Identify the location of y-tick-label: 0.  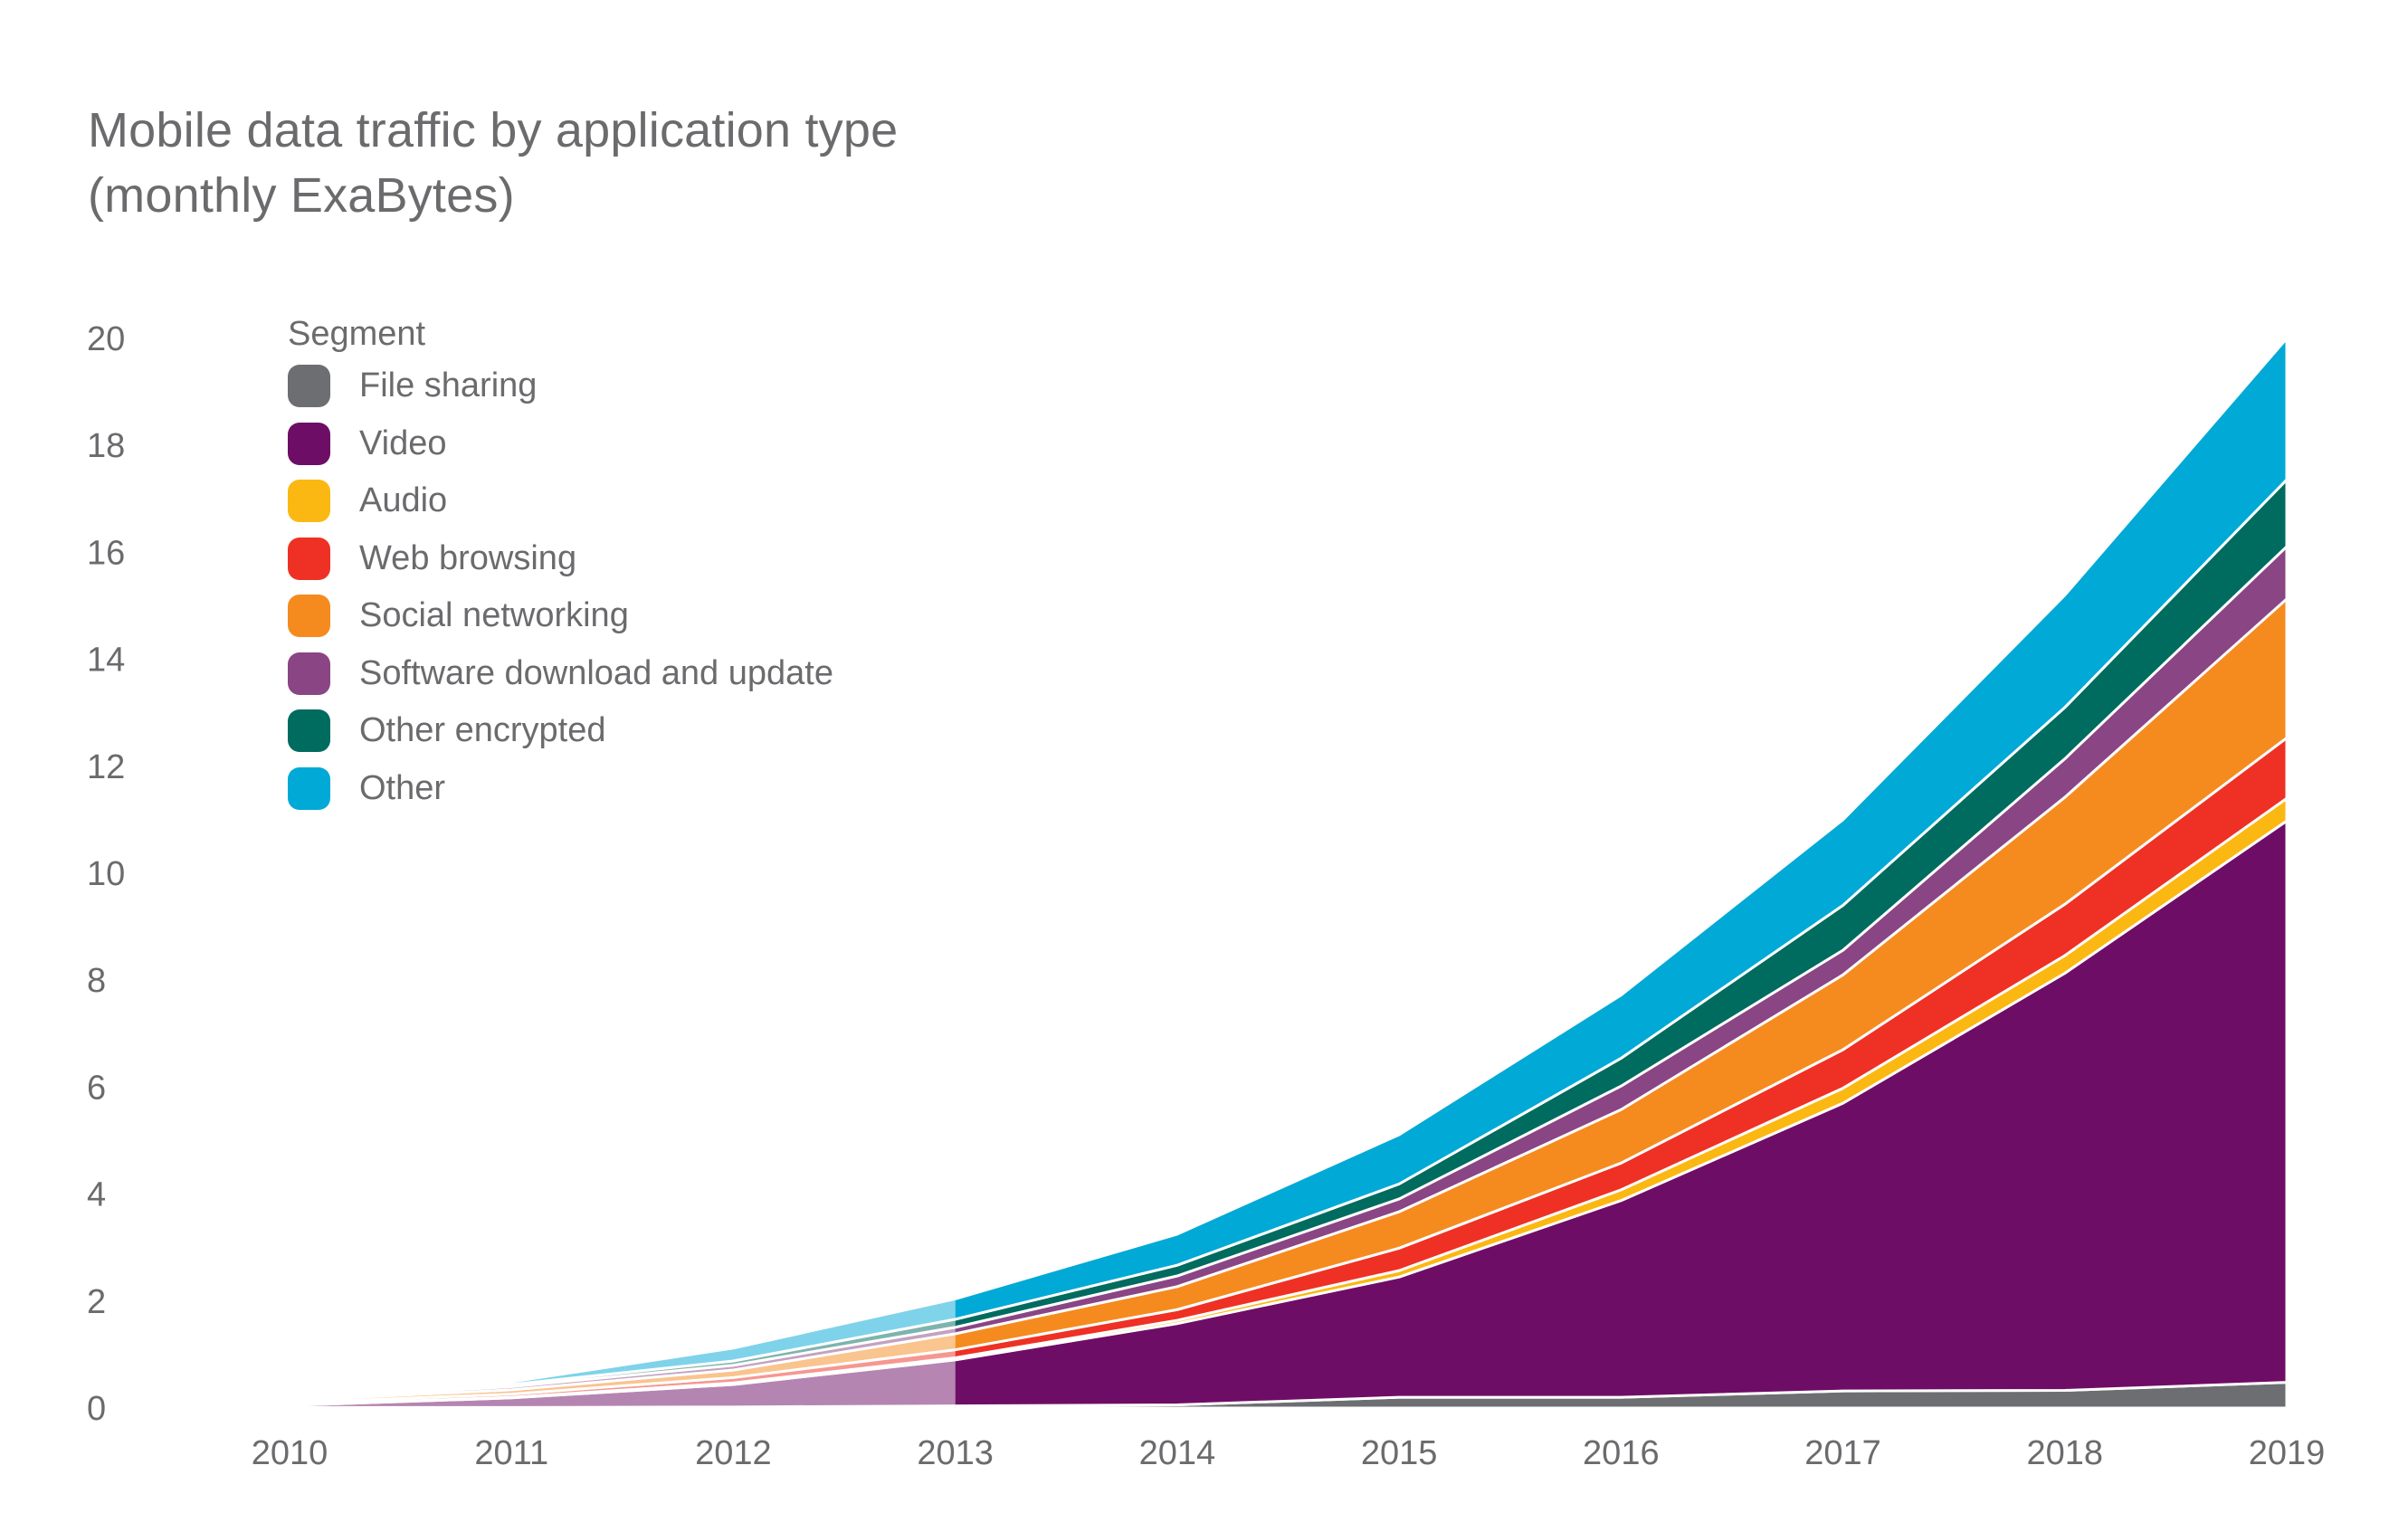
(97, 1409).